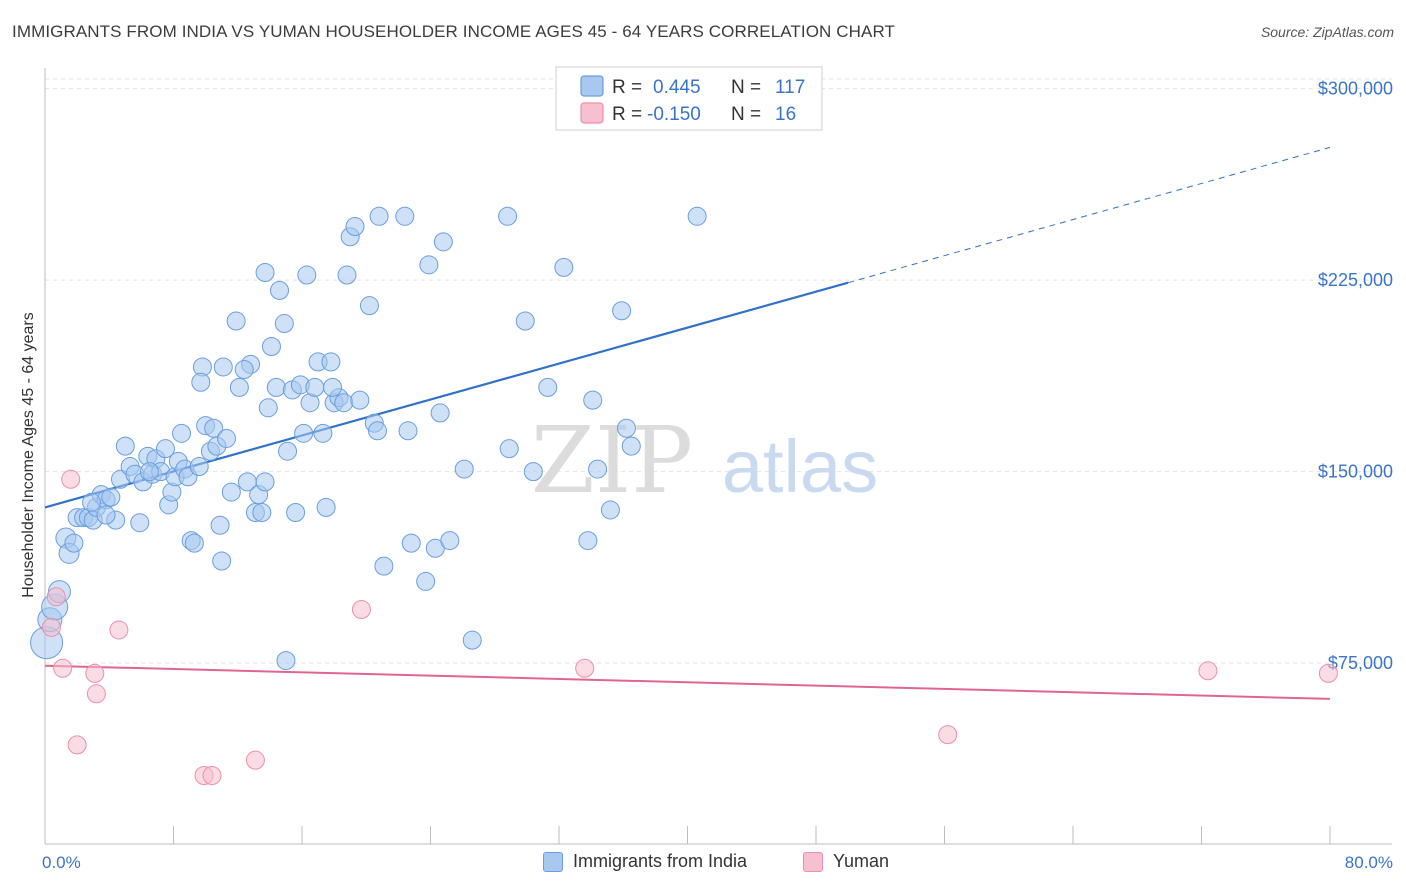 The width and height of the screenshot is (1406, 892). What do you see at coordinates (677, 87) in the screenshot?
I see `legend-r-value: 0.445` at bounding box center [677, 87].